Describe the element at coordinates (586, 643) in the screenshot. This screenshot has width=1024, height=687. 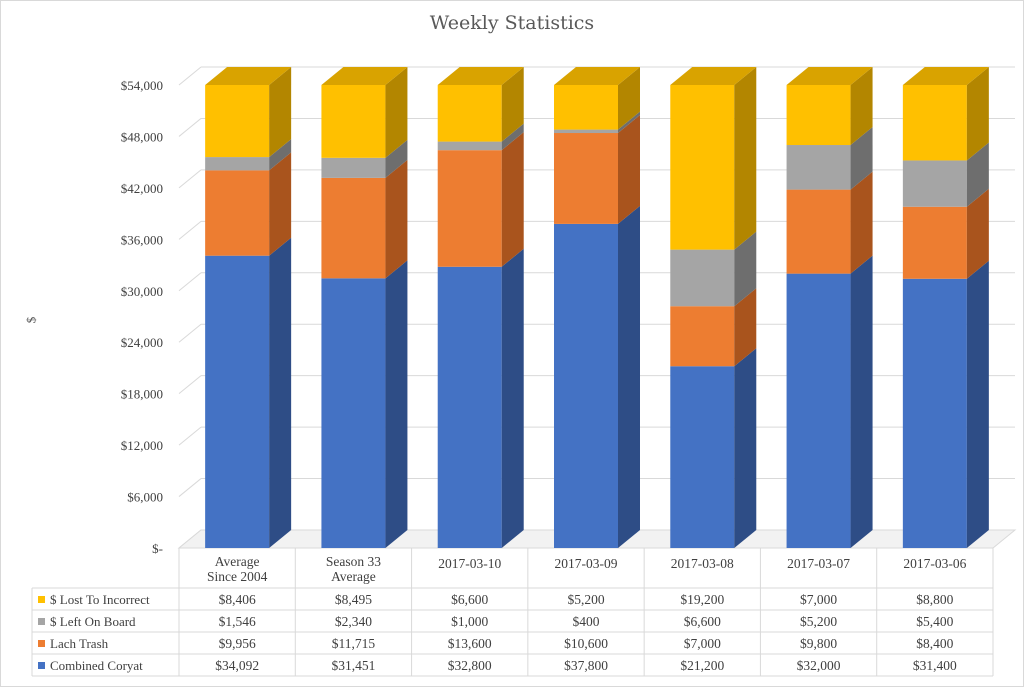
I see `data-label: $10,600` at that location.